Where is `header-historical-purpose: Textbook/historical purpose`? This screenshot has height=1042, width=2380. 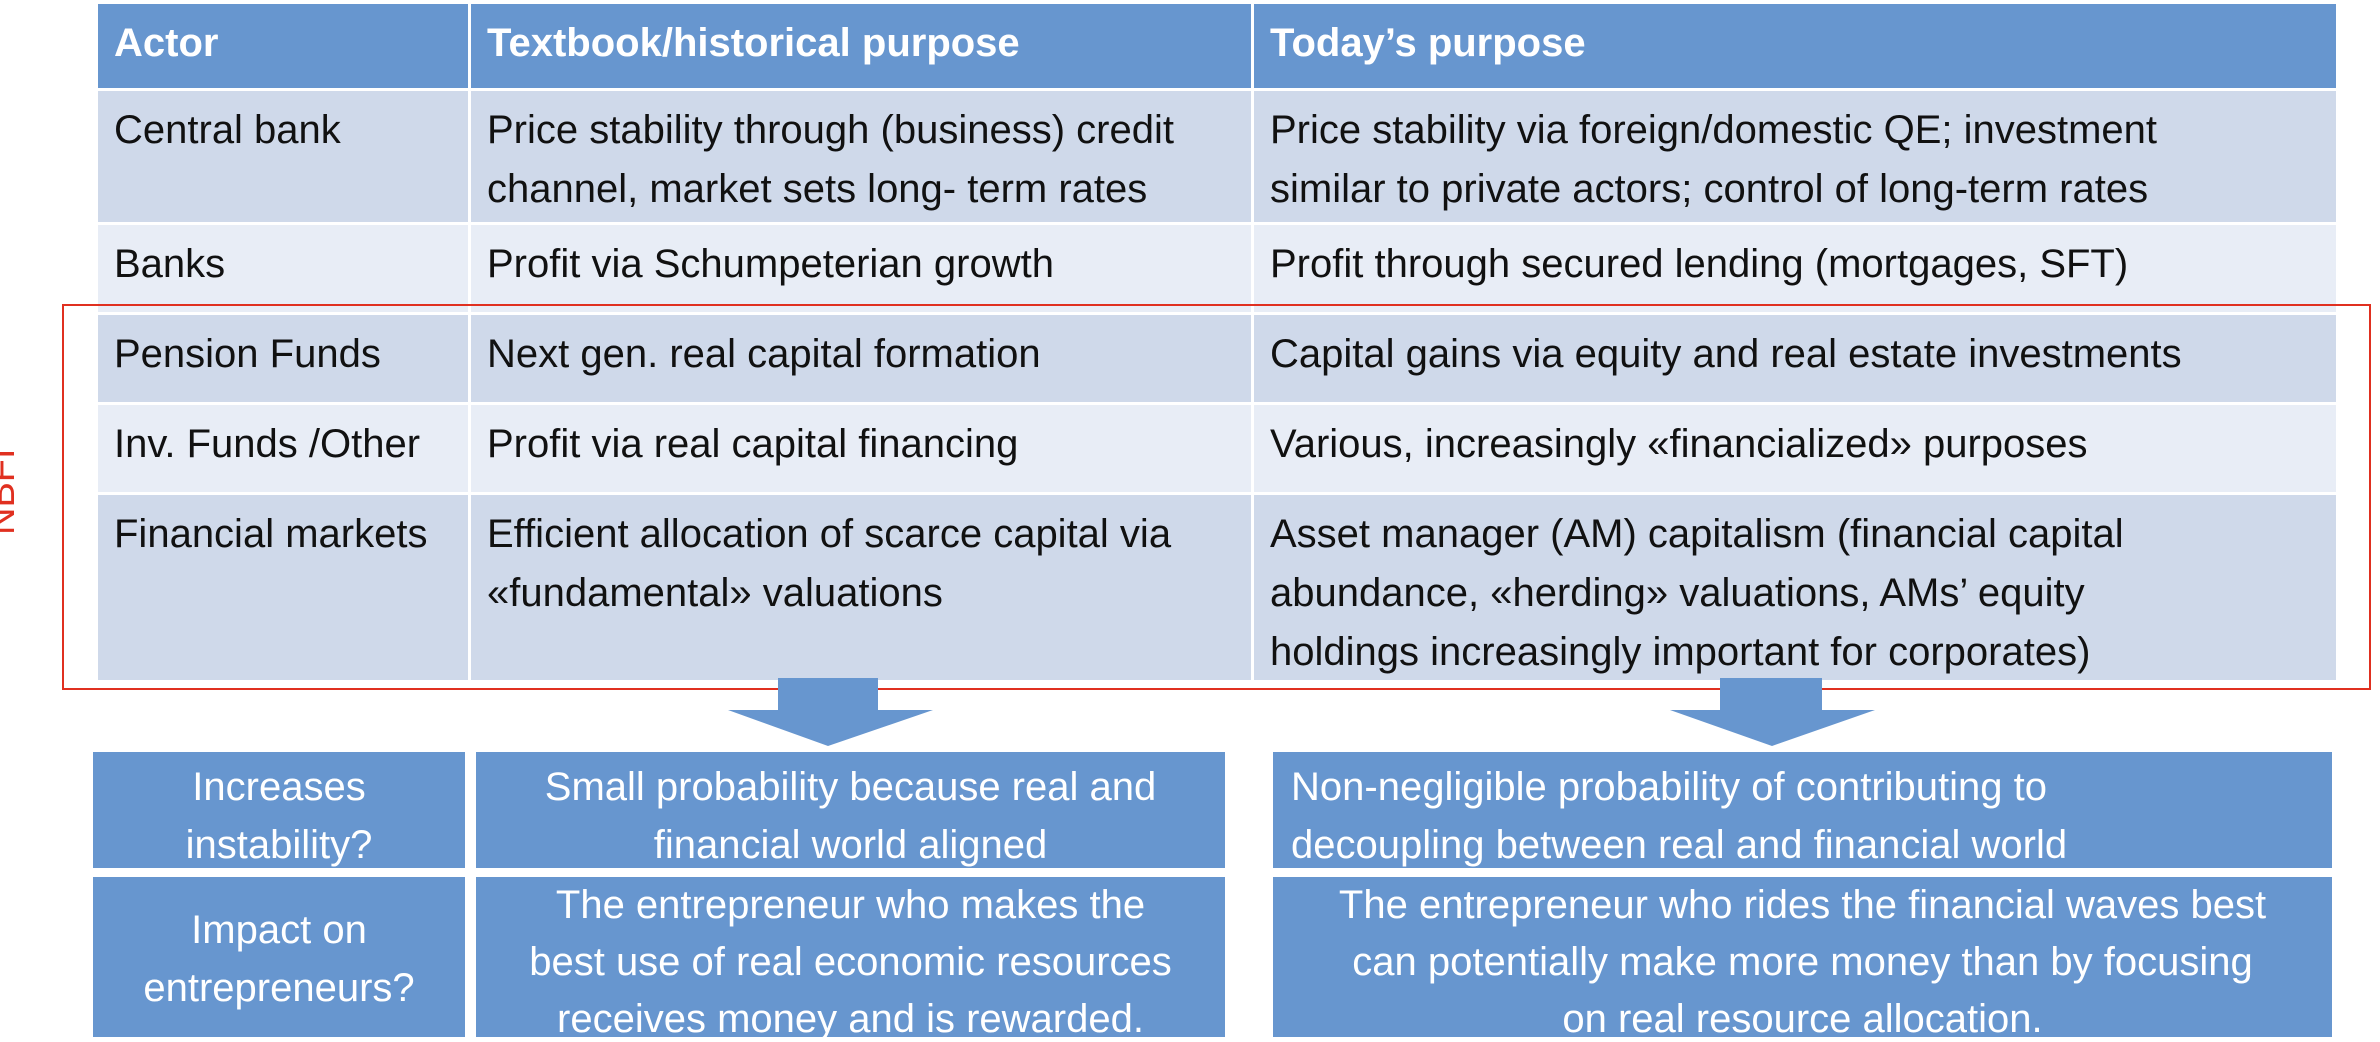 header-historical-purpose: Textbook/historical purpose is located at coordinates (861, 46).